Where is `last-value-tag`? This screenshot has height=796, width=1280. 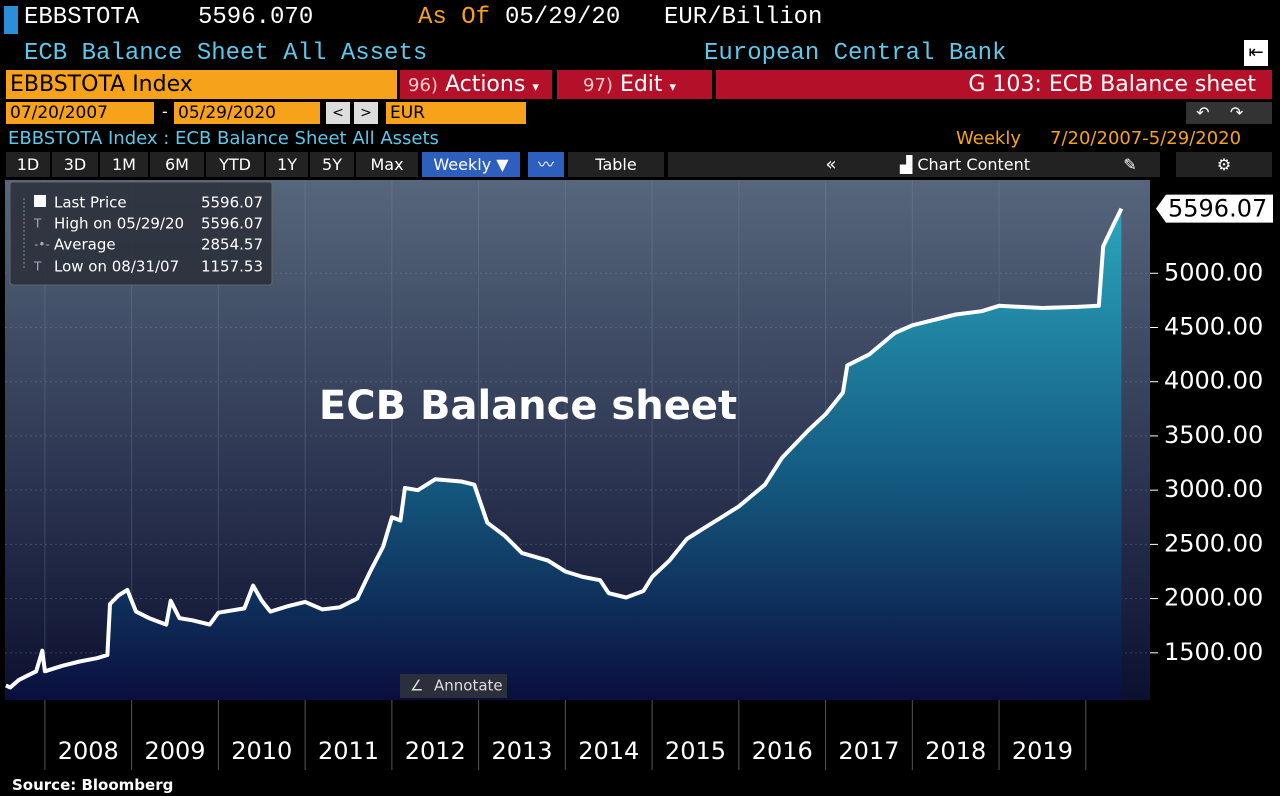
last-value-tag is located at coordinates (1214, 208).